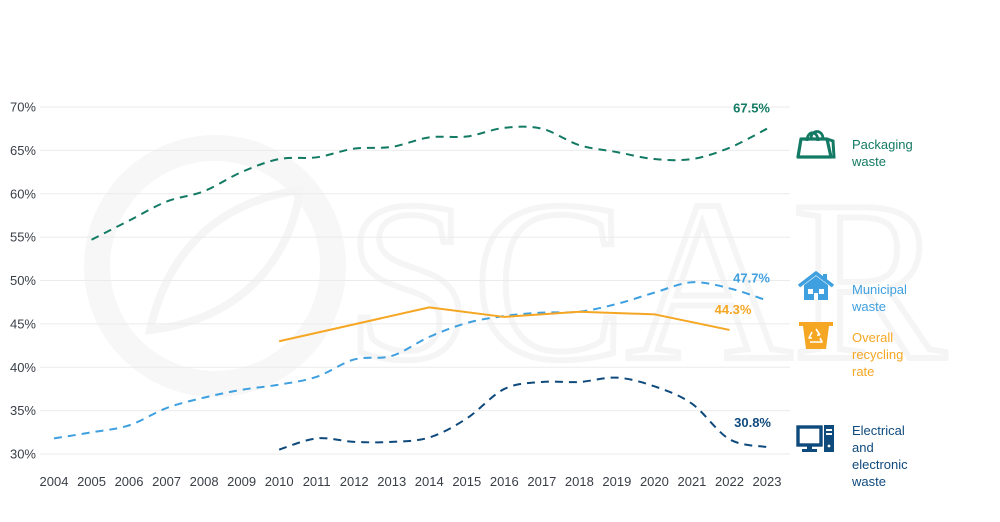 The height and width of the screenshot is (522, 1000). Describe the element at coordinates (504, 324) in the screenshot. I see `series-line-overall` at that location.